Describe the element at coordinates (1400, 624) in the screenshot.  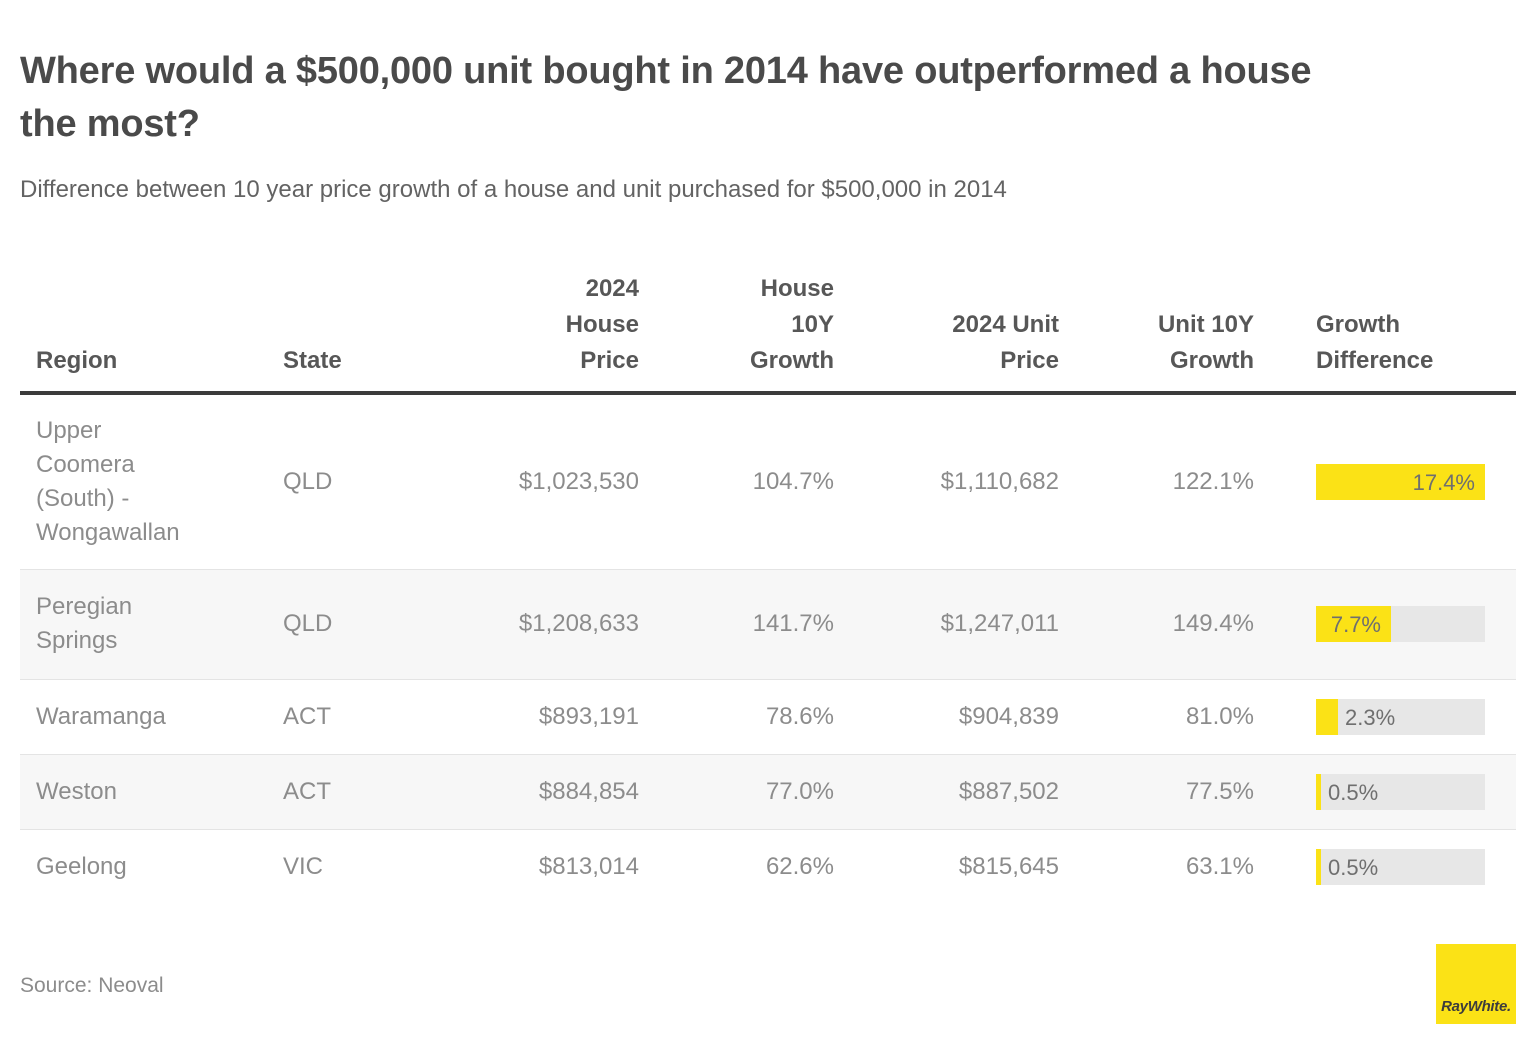
I see `growth-difference-bar: 7.7%` at that location.